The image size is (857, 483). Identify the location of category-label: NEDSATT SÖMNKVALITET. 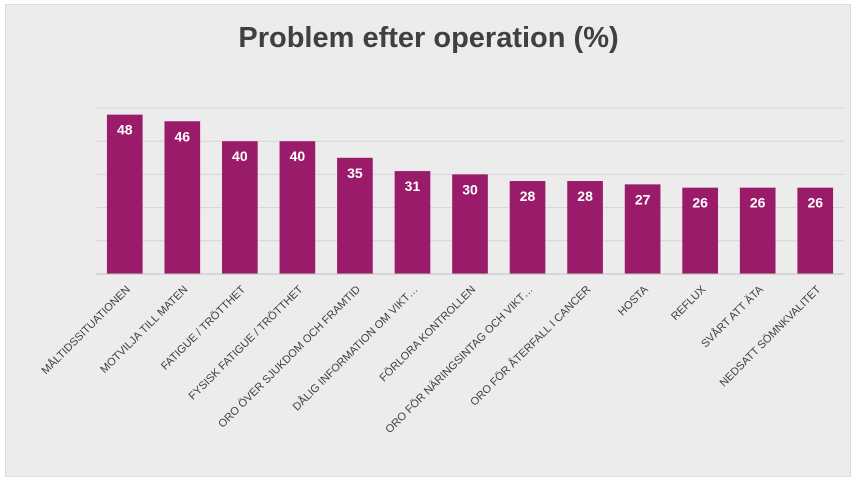
(771, 336).